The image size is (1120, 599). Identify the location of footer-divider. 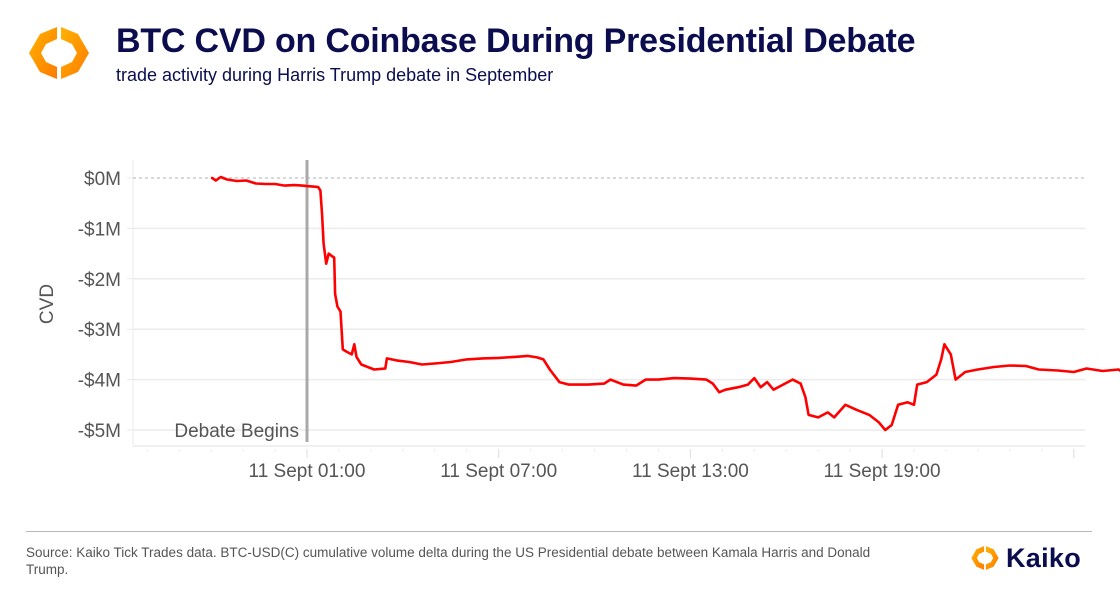
(559, 531).